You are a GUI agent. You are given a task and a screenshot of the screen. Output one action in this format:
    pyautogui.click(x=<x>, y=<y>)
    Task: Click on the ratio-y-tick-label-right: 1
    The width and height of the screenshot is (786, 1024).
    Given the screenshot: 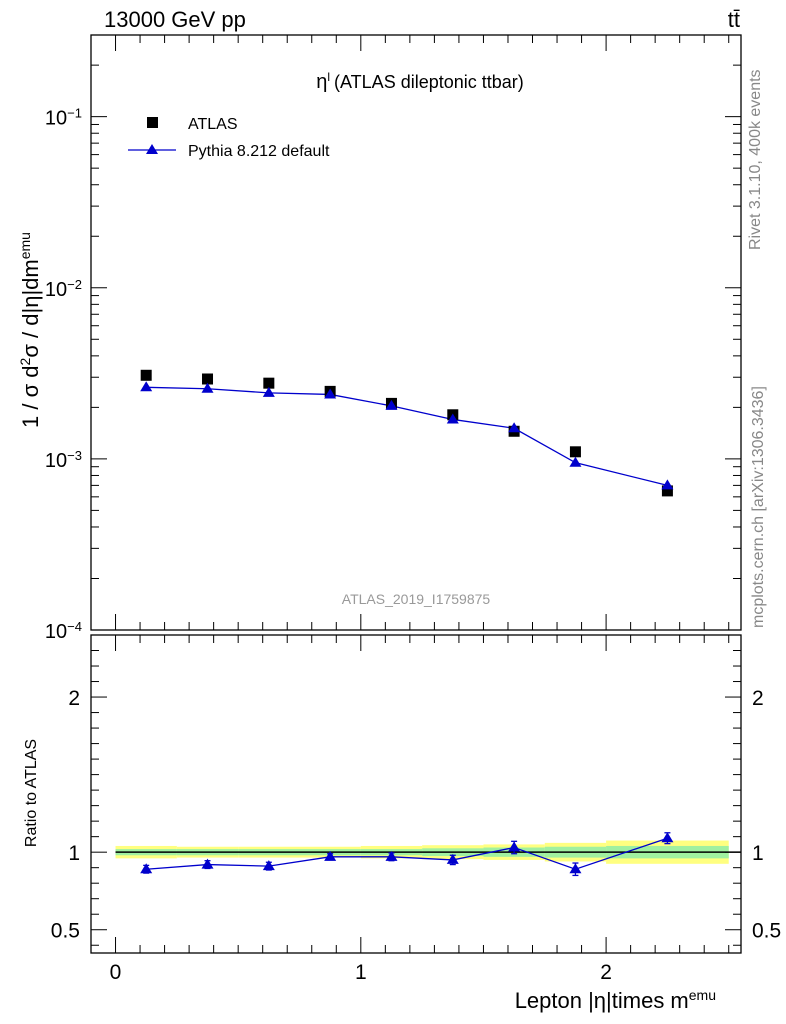 What is the action you would take?
    pyautogui.click(x=758, y=853)
    